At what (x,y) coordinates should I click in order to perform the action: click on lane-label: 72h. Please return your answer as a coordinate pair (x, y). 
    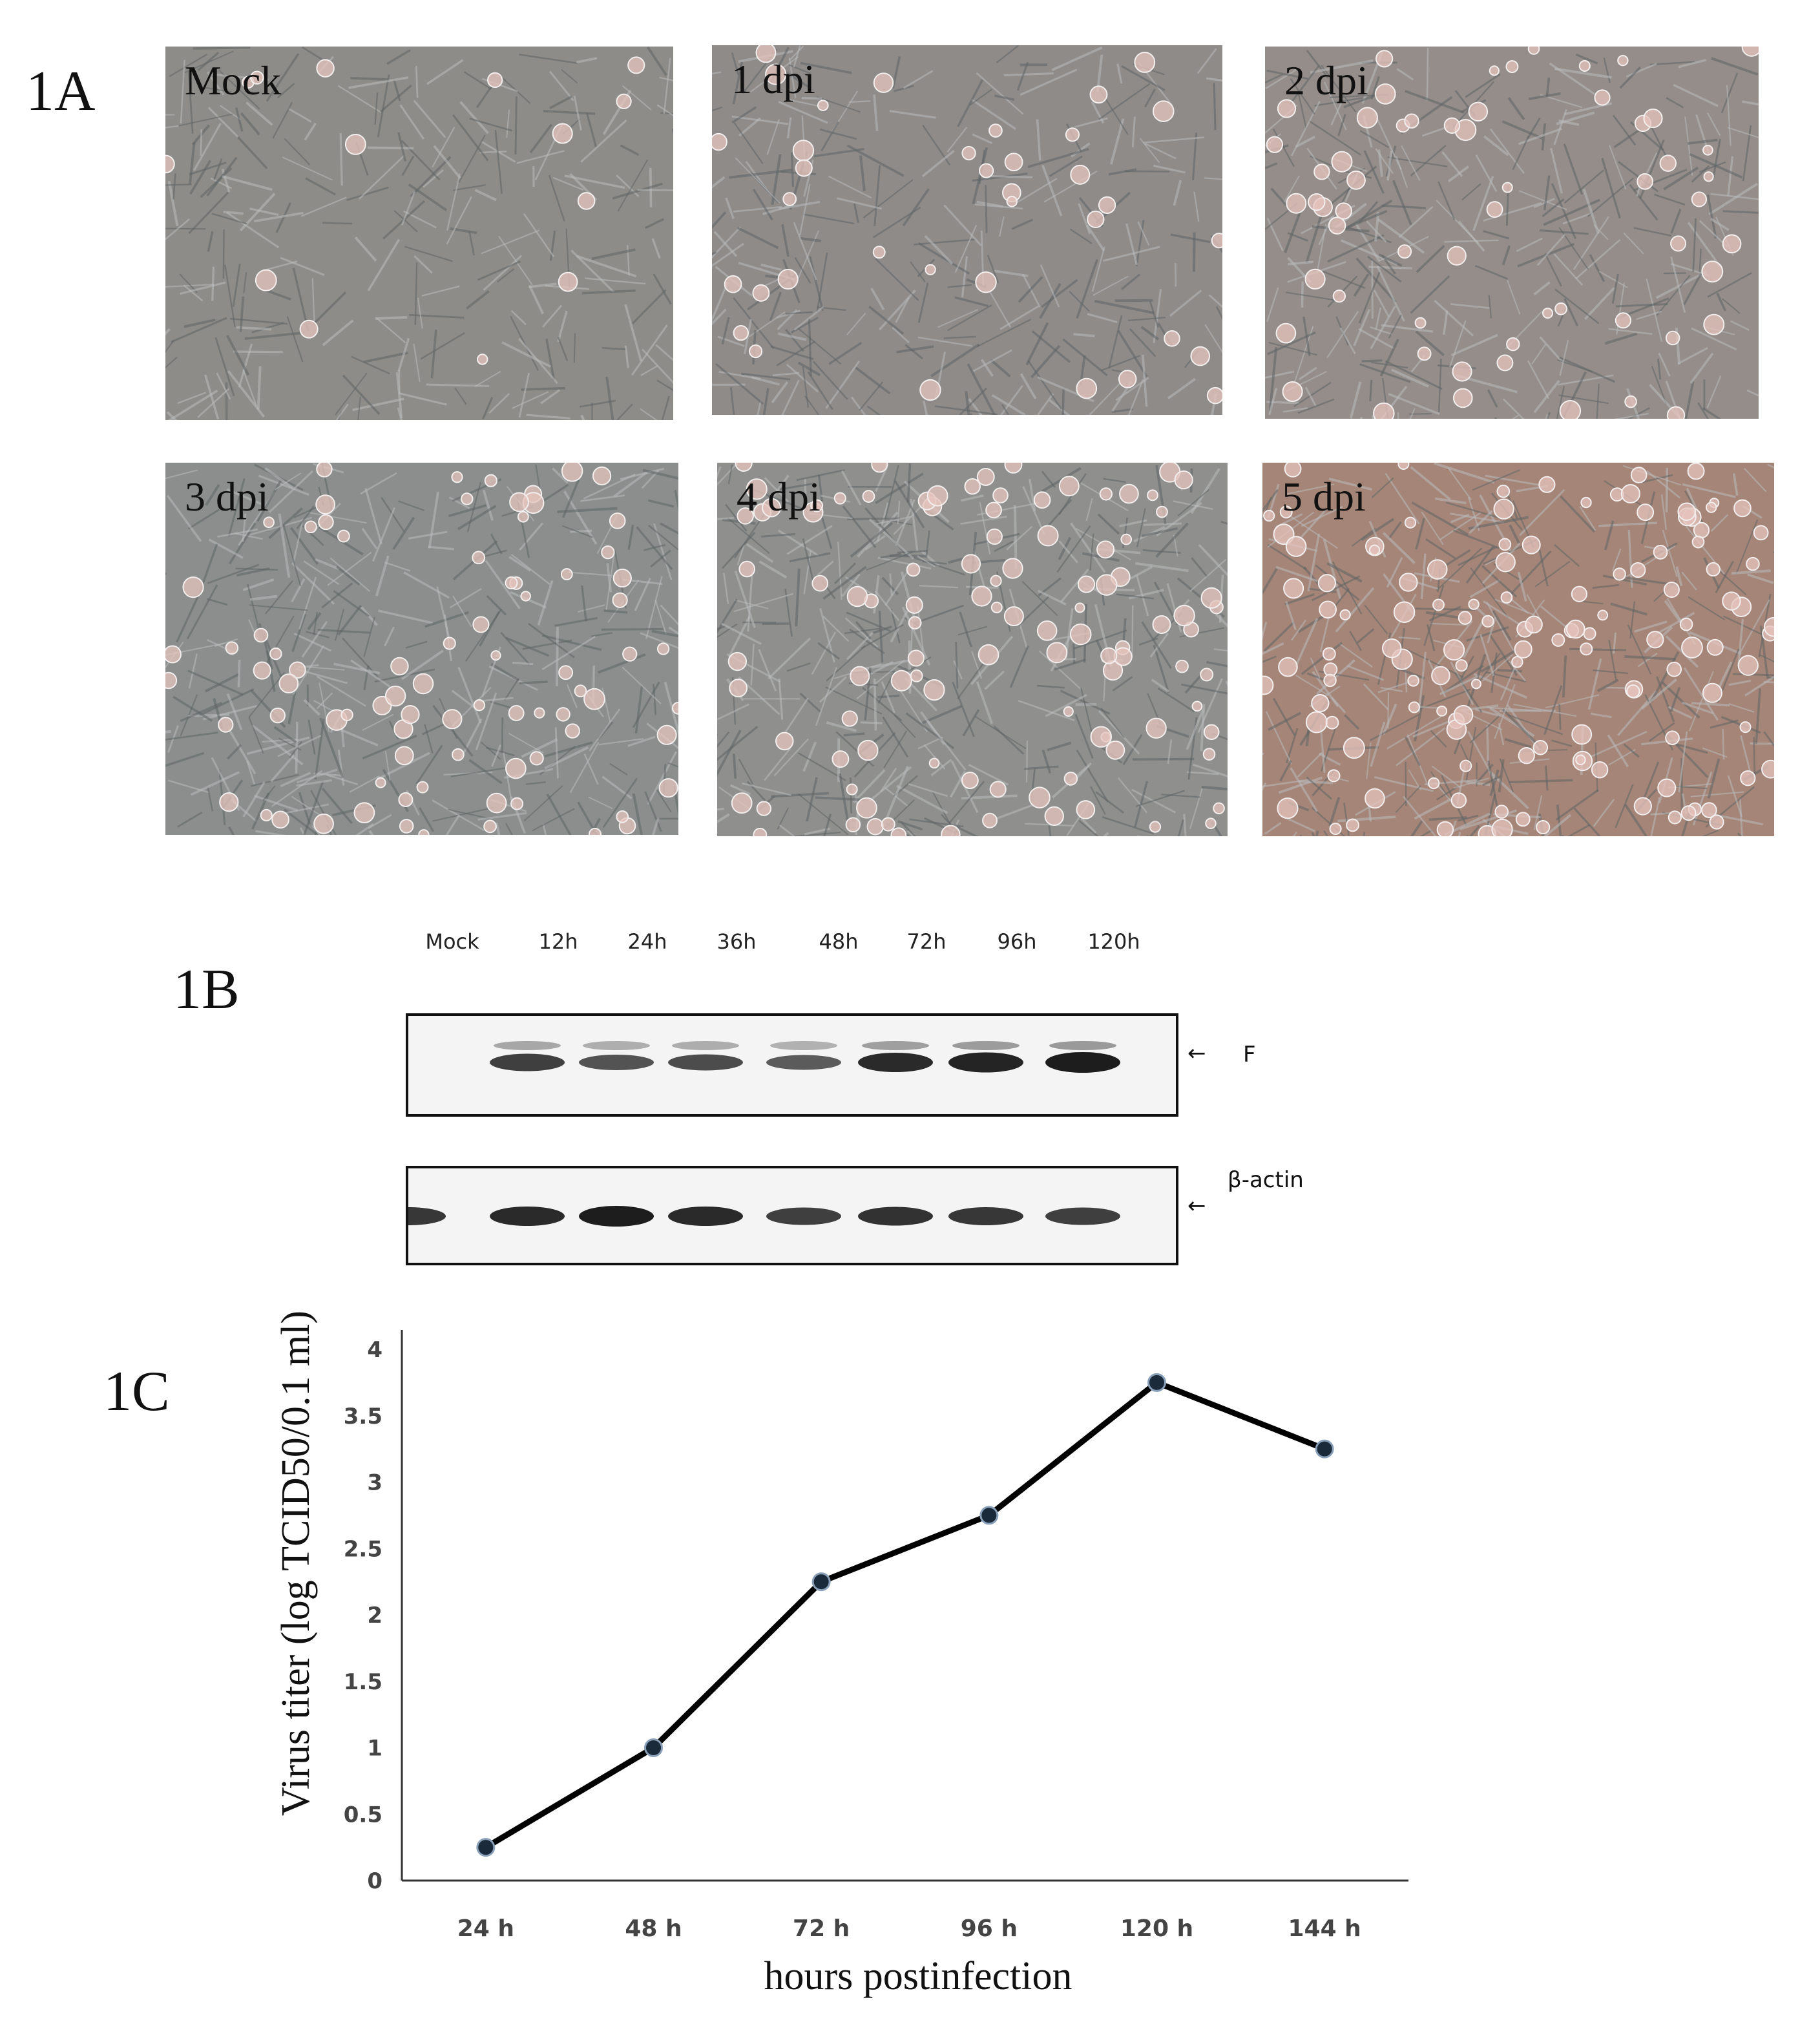
    Looking at the image, I should click on (927, 941).